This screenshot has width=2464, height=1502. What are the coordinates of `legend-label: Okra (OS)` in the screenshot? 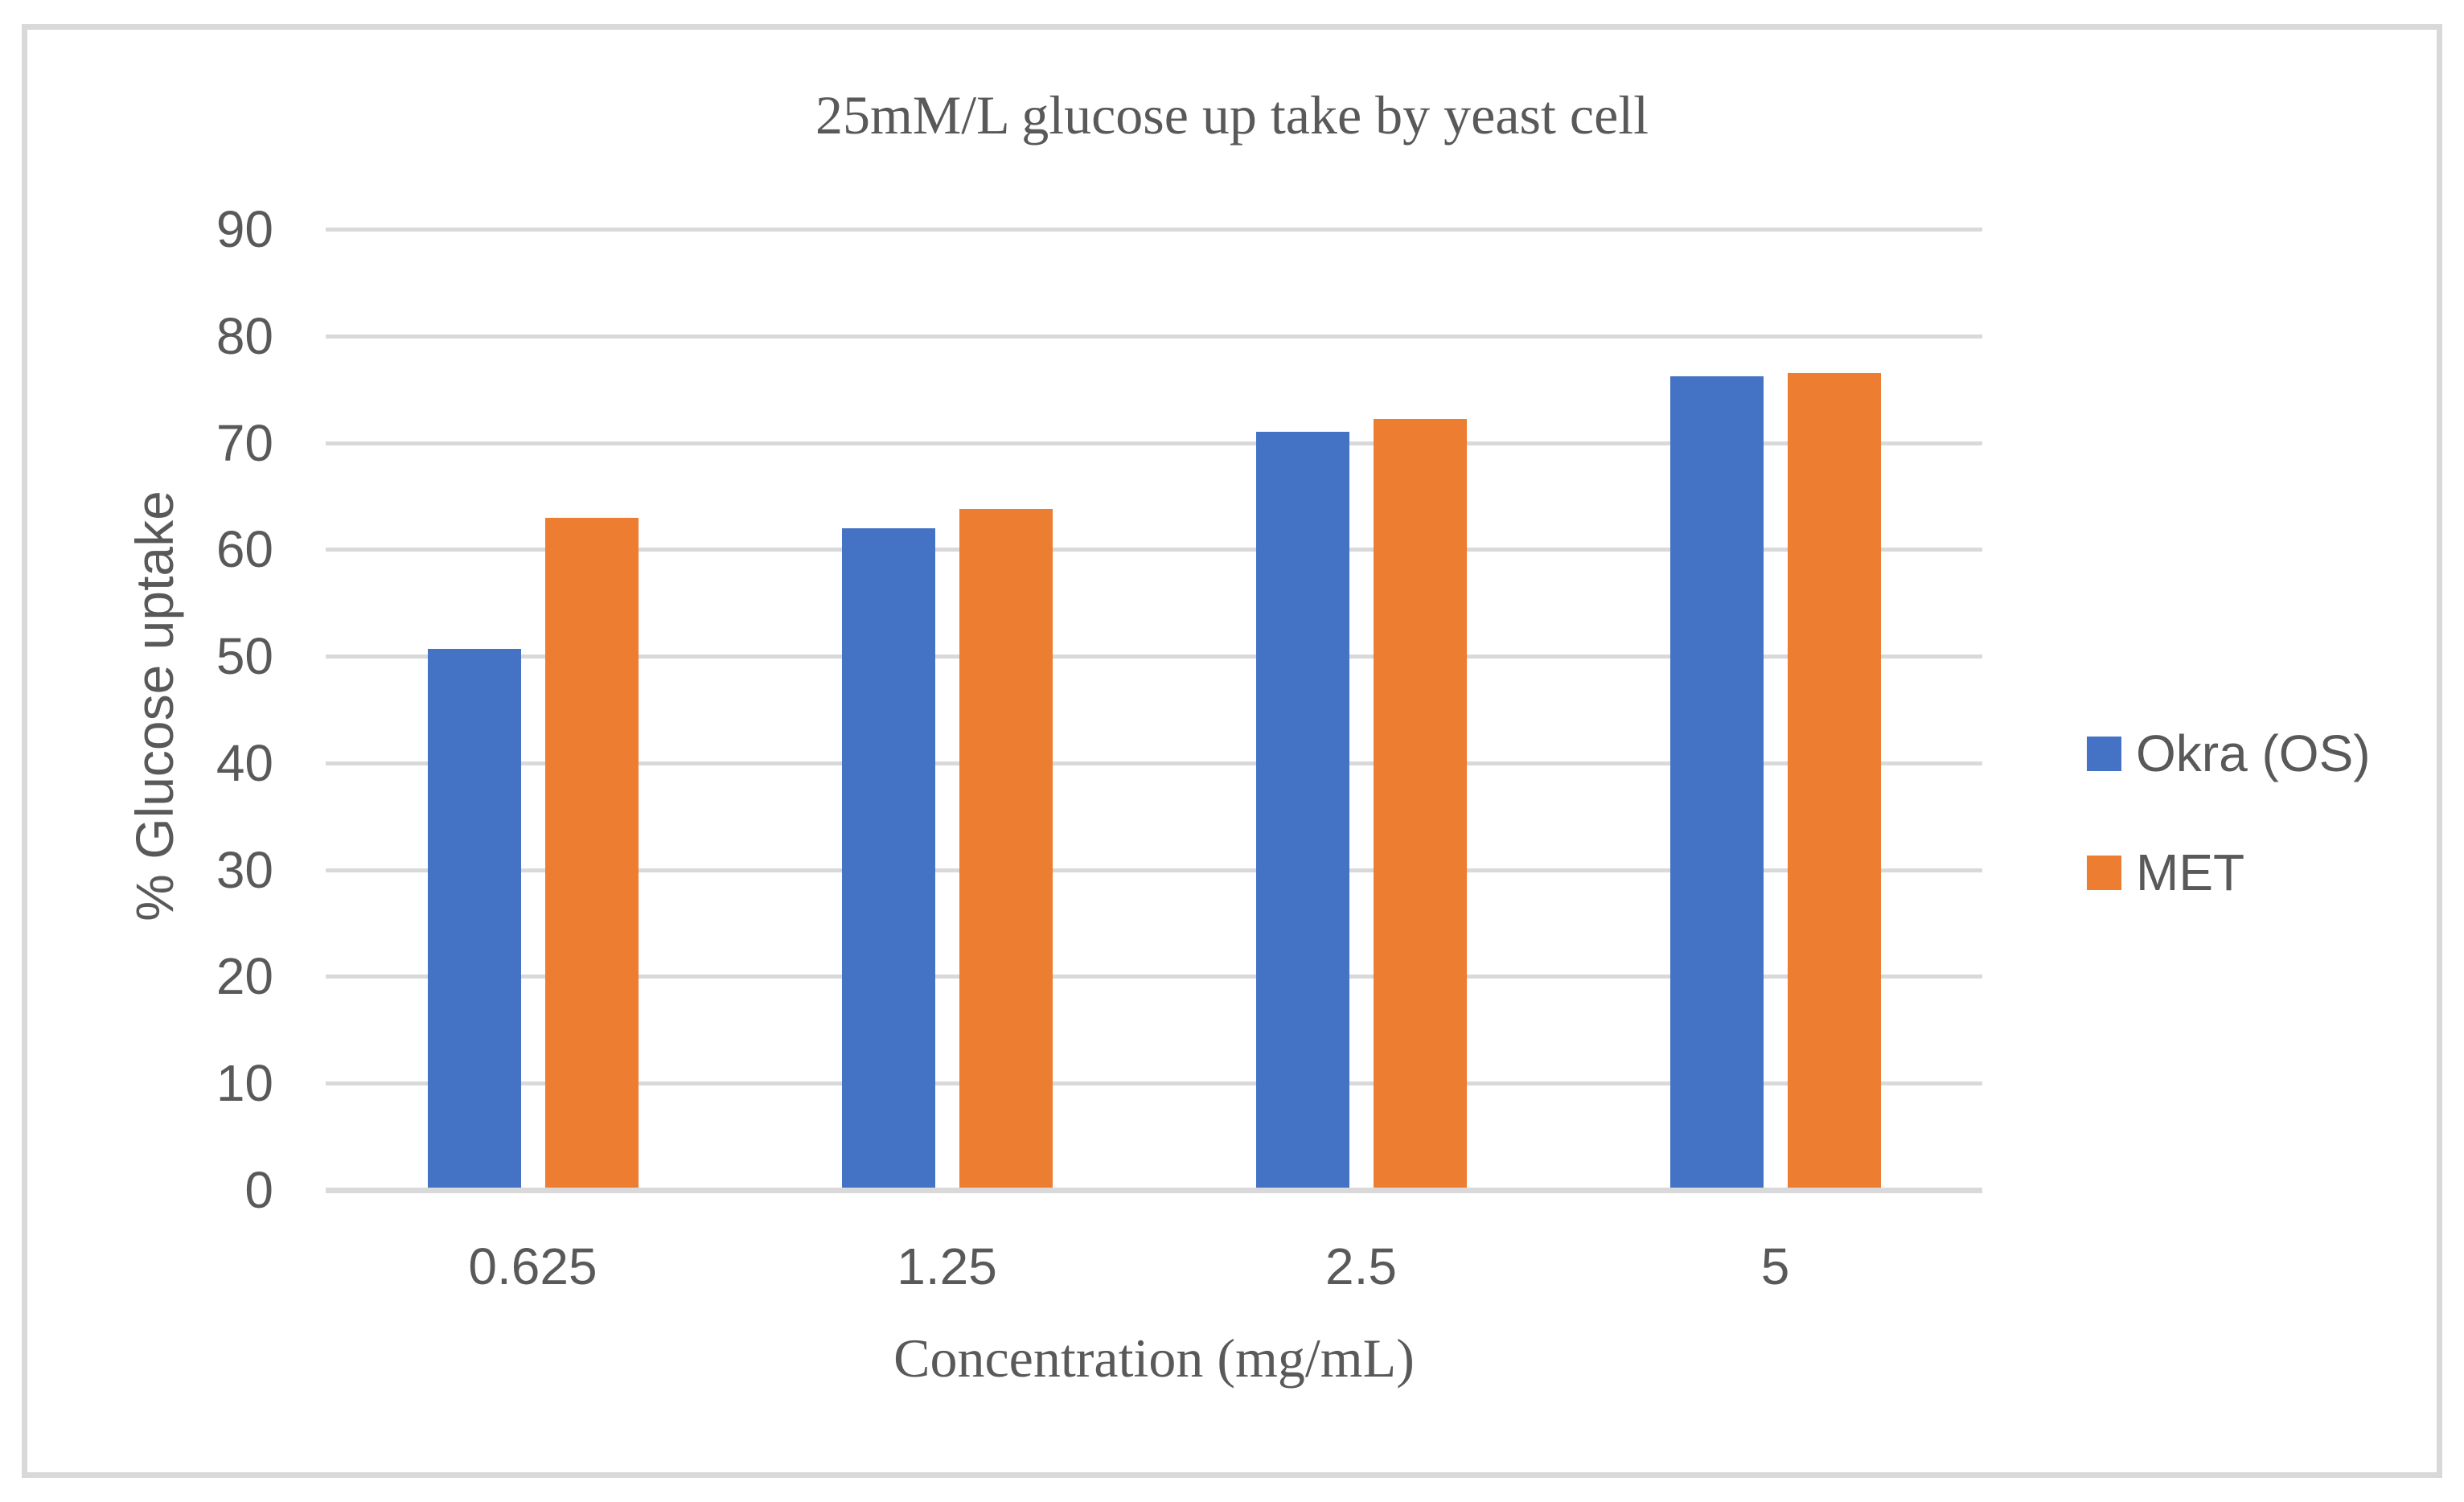 It's located at (2253, 753).